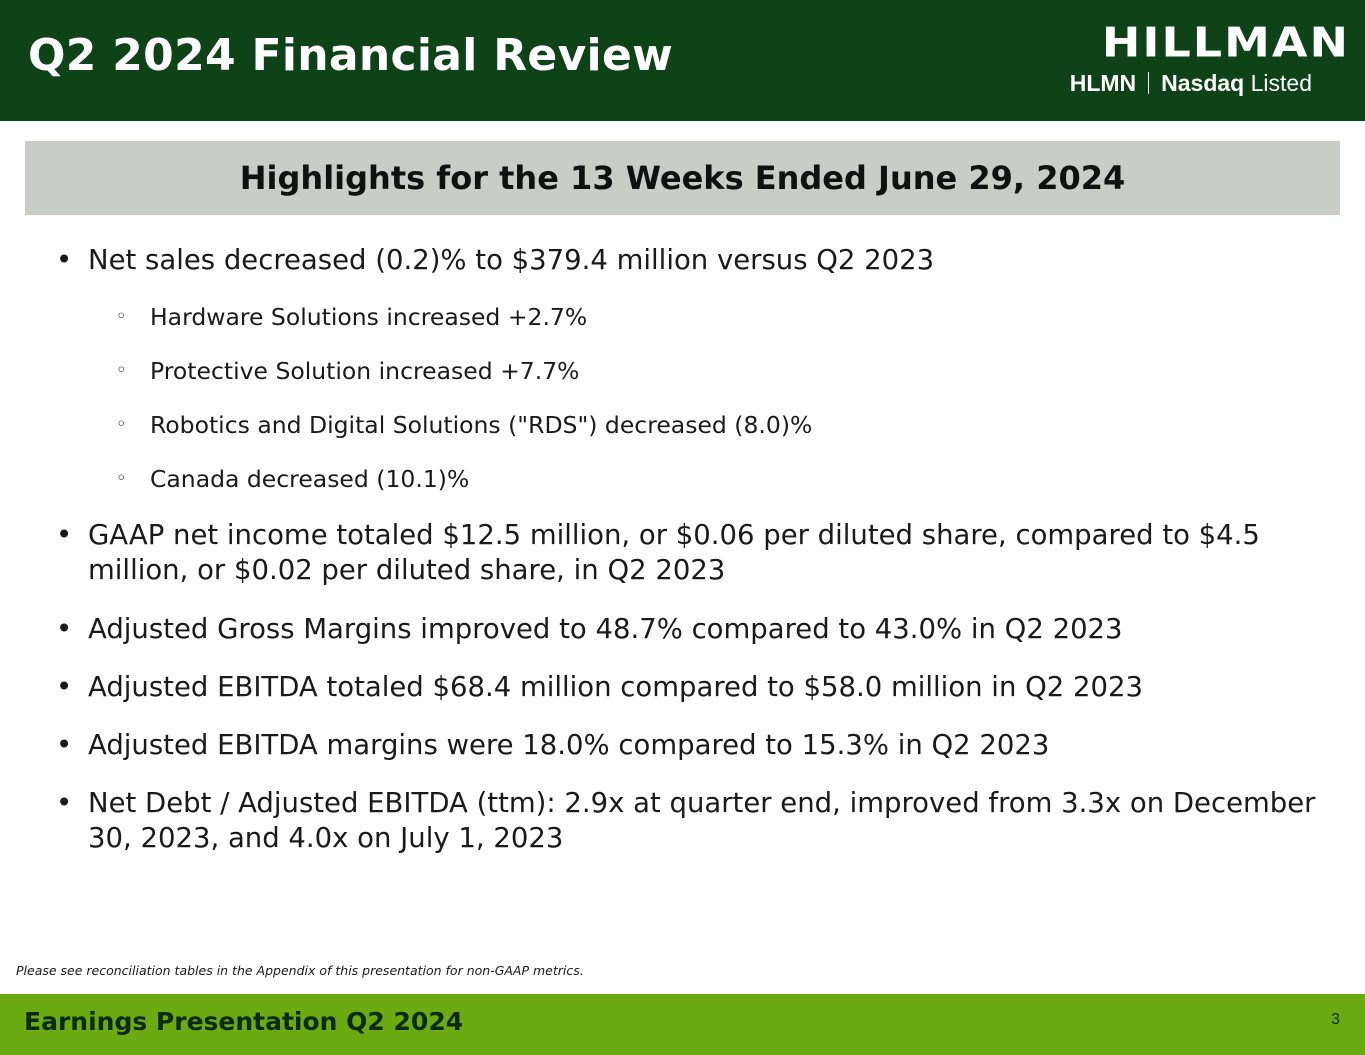  I want to click on sub-item-hardware: ◦ Hardware Solutions increased +2.7%, so click(708, 317).